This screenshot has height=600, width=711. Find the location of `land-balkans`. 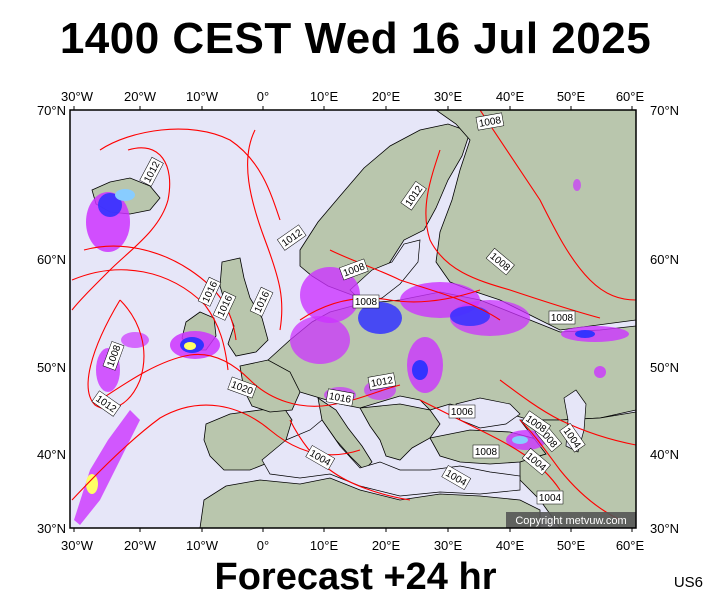

land-balkans is located at coordinates (400, 432).